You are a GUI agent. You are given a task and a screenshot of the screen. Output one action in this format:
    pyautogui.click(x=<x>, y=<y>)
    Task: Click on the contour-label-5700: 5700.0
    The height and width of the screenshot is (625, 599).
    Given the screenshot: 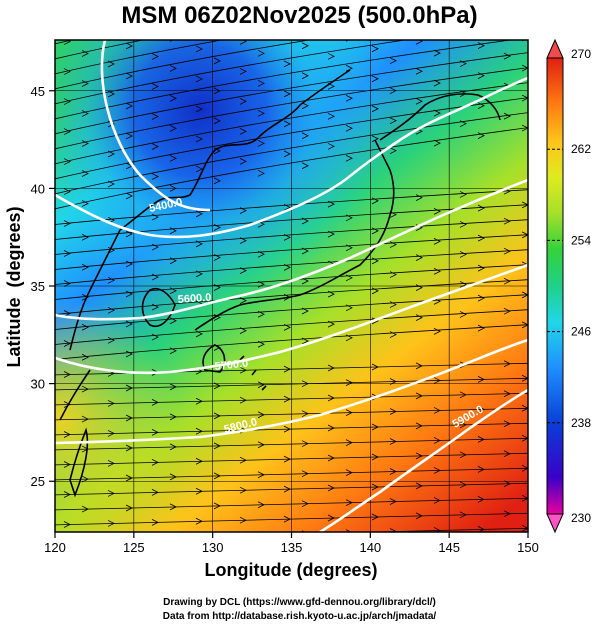 What is the action you would take?
    pyautogui.click(x=231, y=365)
    